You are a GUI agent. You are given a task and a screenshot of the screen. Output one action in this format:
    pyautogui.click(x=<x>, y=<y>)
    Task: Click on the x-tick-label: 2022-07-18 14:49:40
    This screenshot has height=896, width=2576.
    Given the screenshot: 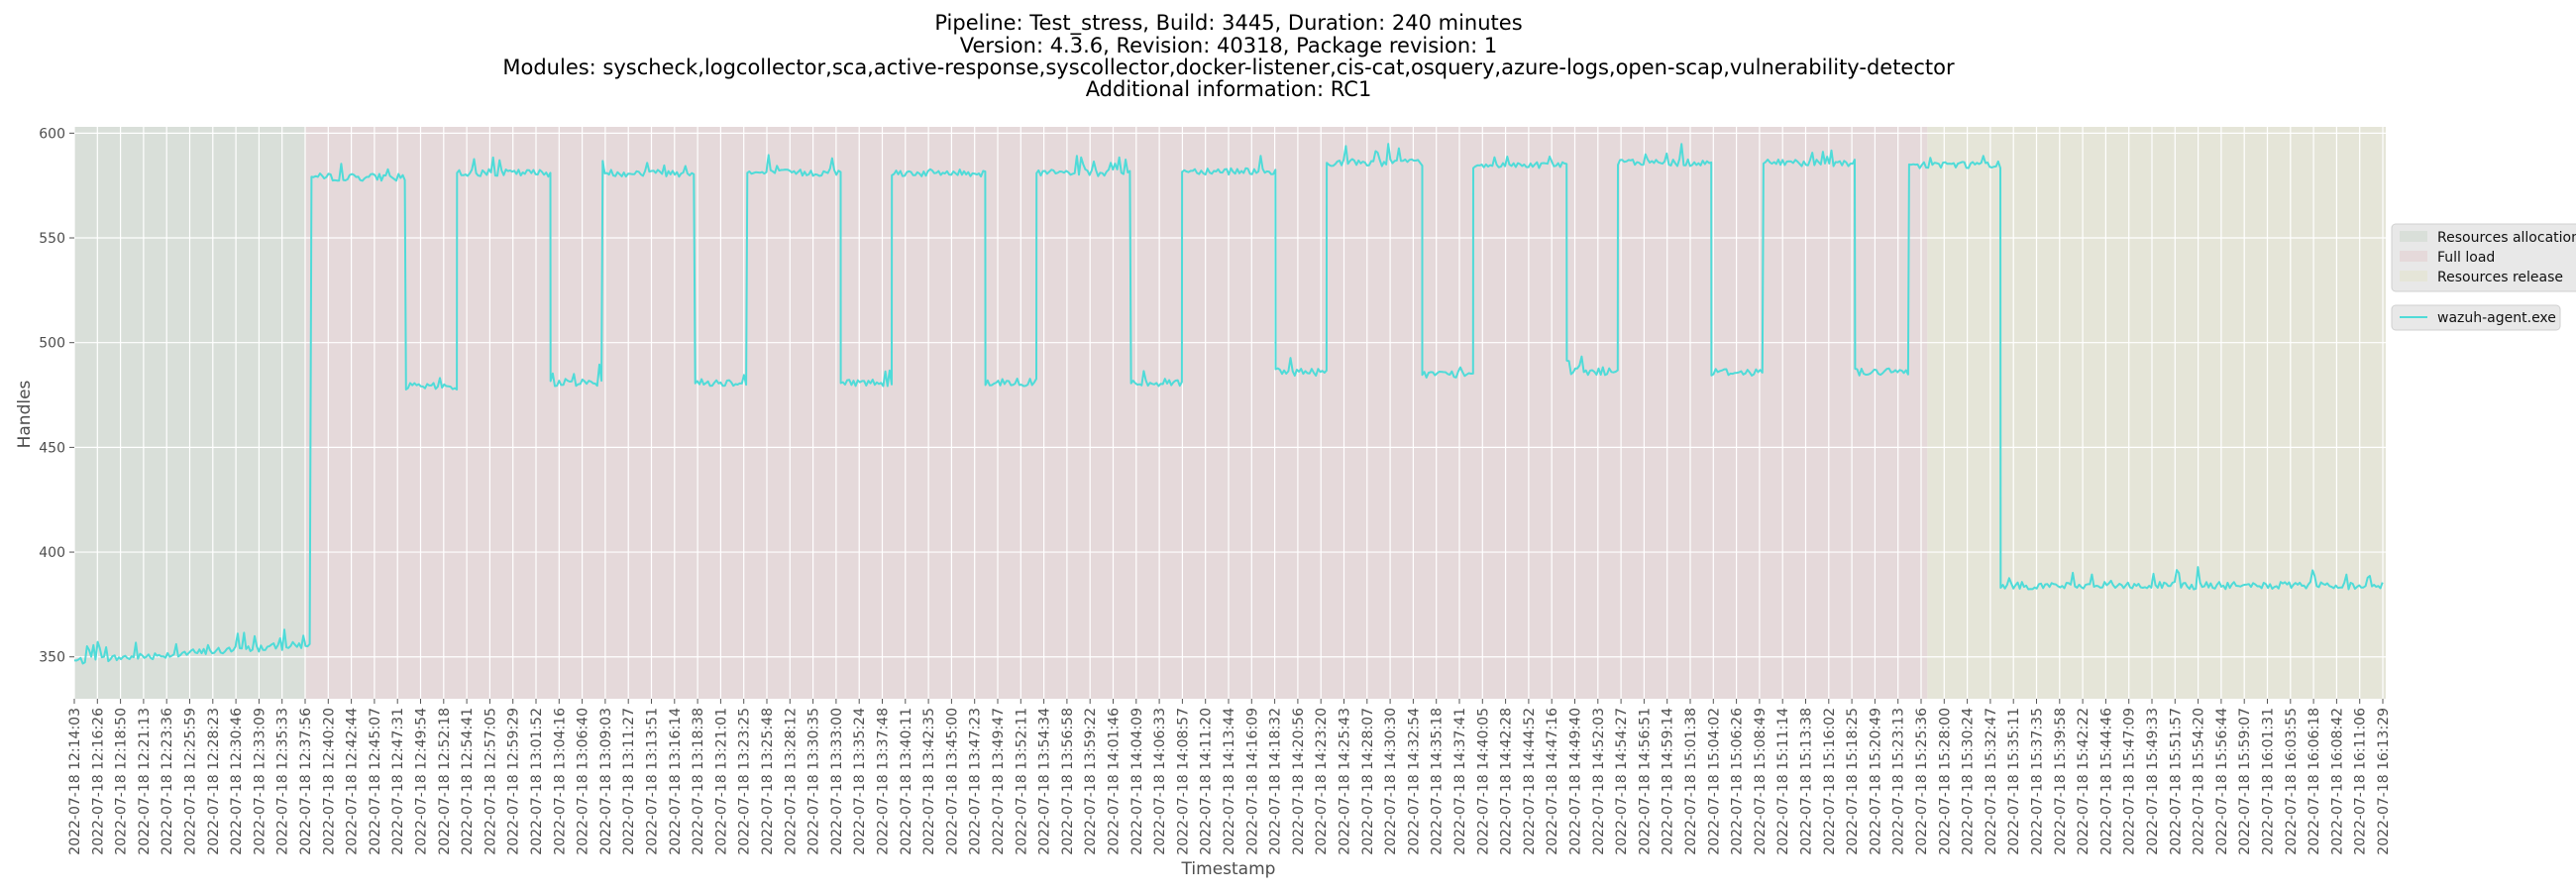 What is the action you would take?
    pyautogui.click(x=1576, y=781)
    